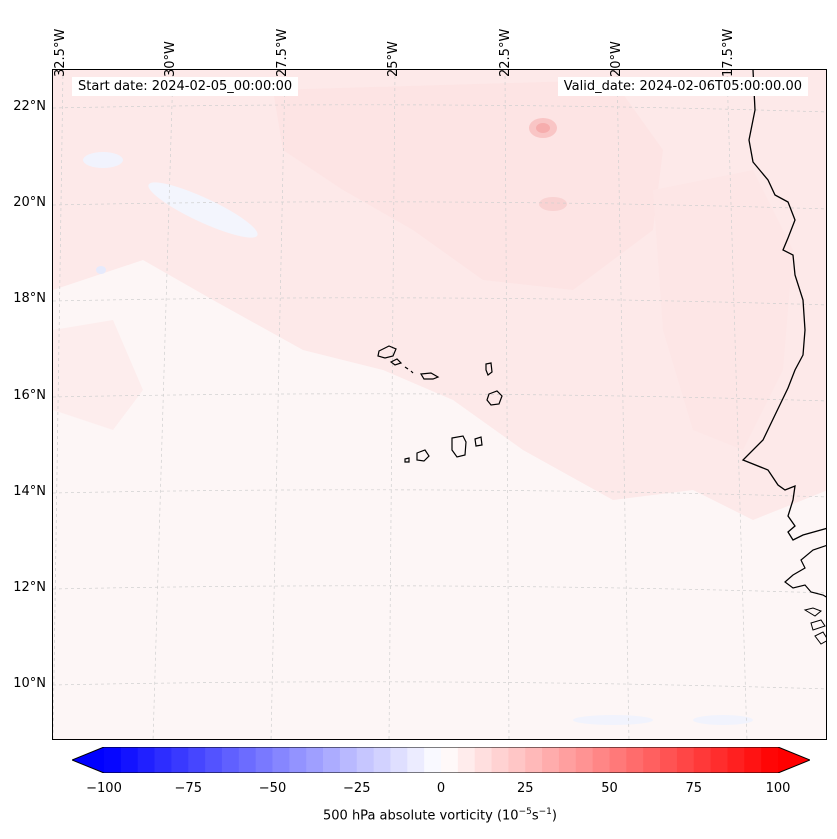 The height and width of the screenshot is (839, 837). Describe the element at coordinates (29, 202) in the screenshot. I see `lat-label-20n: 20°N` at that location.